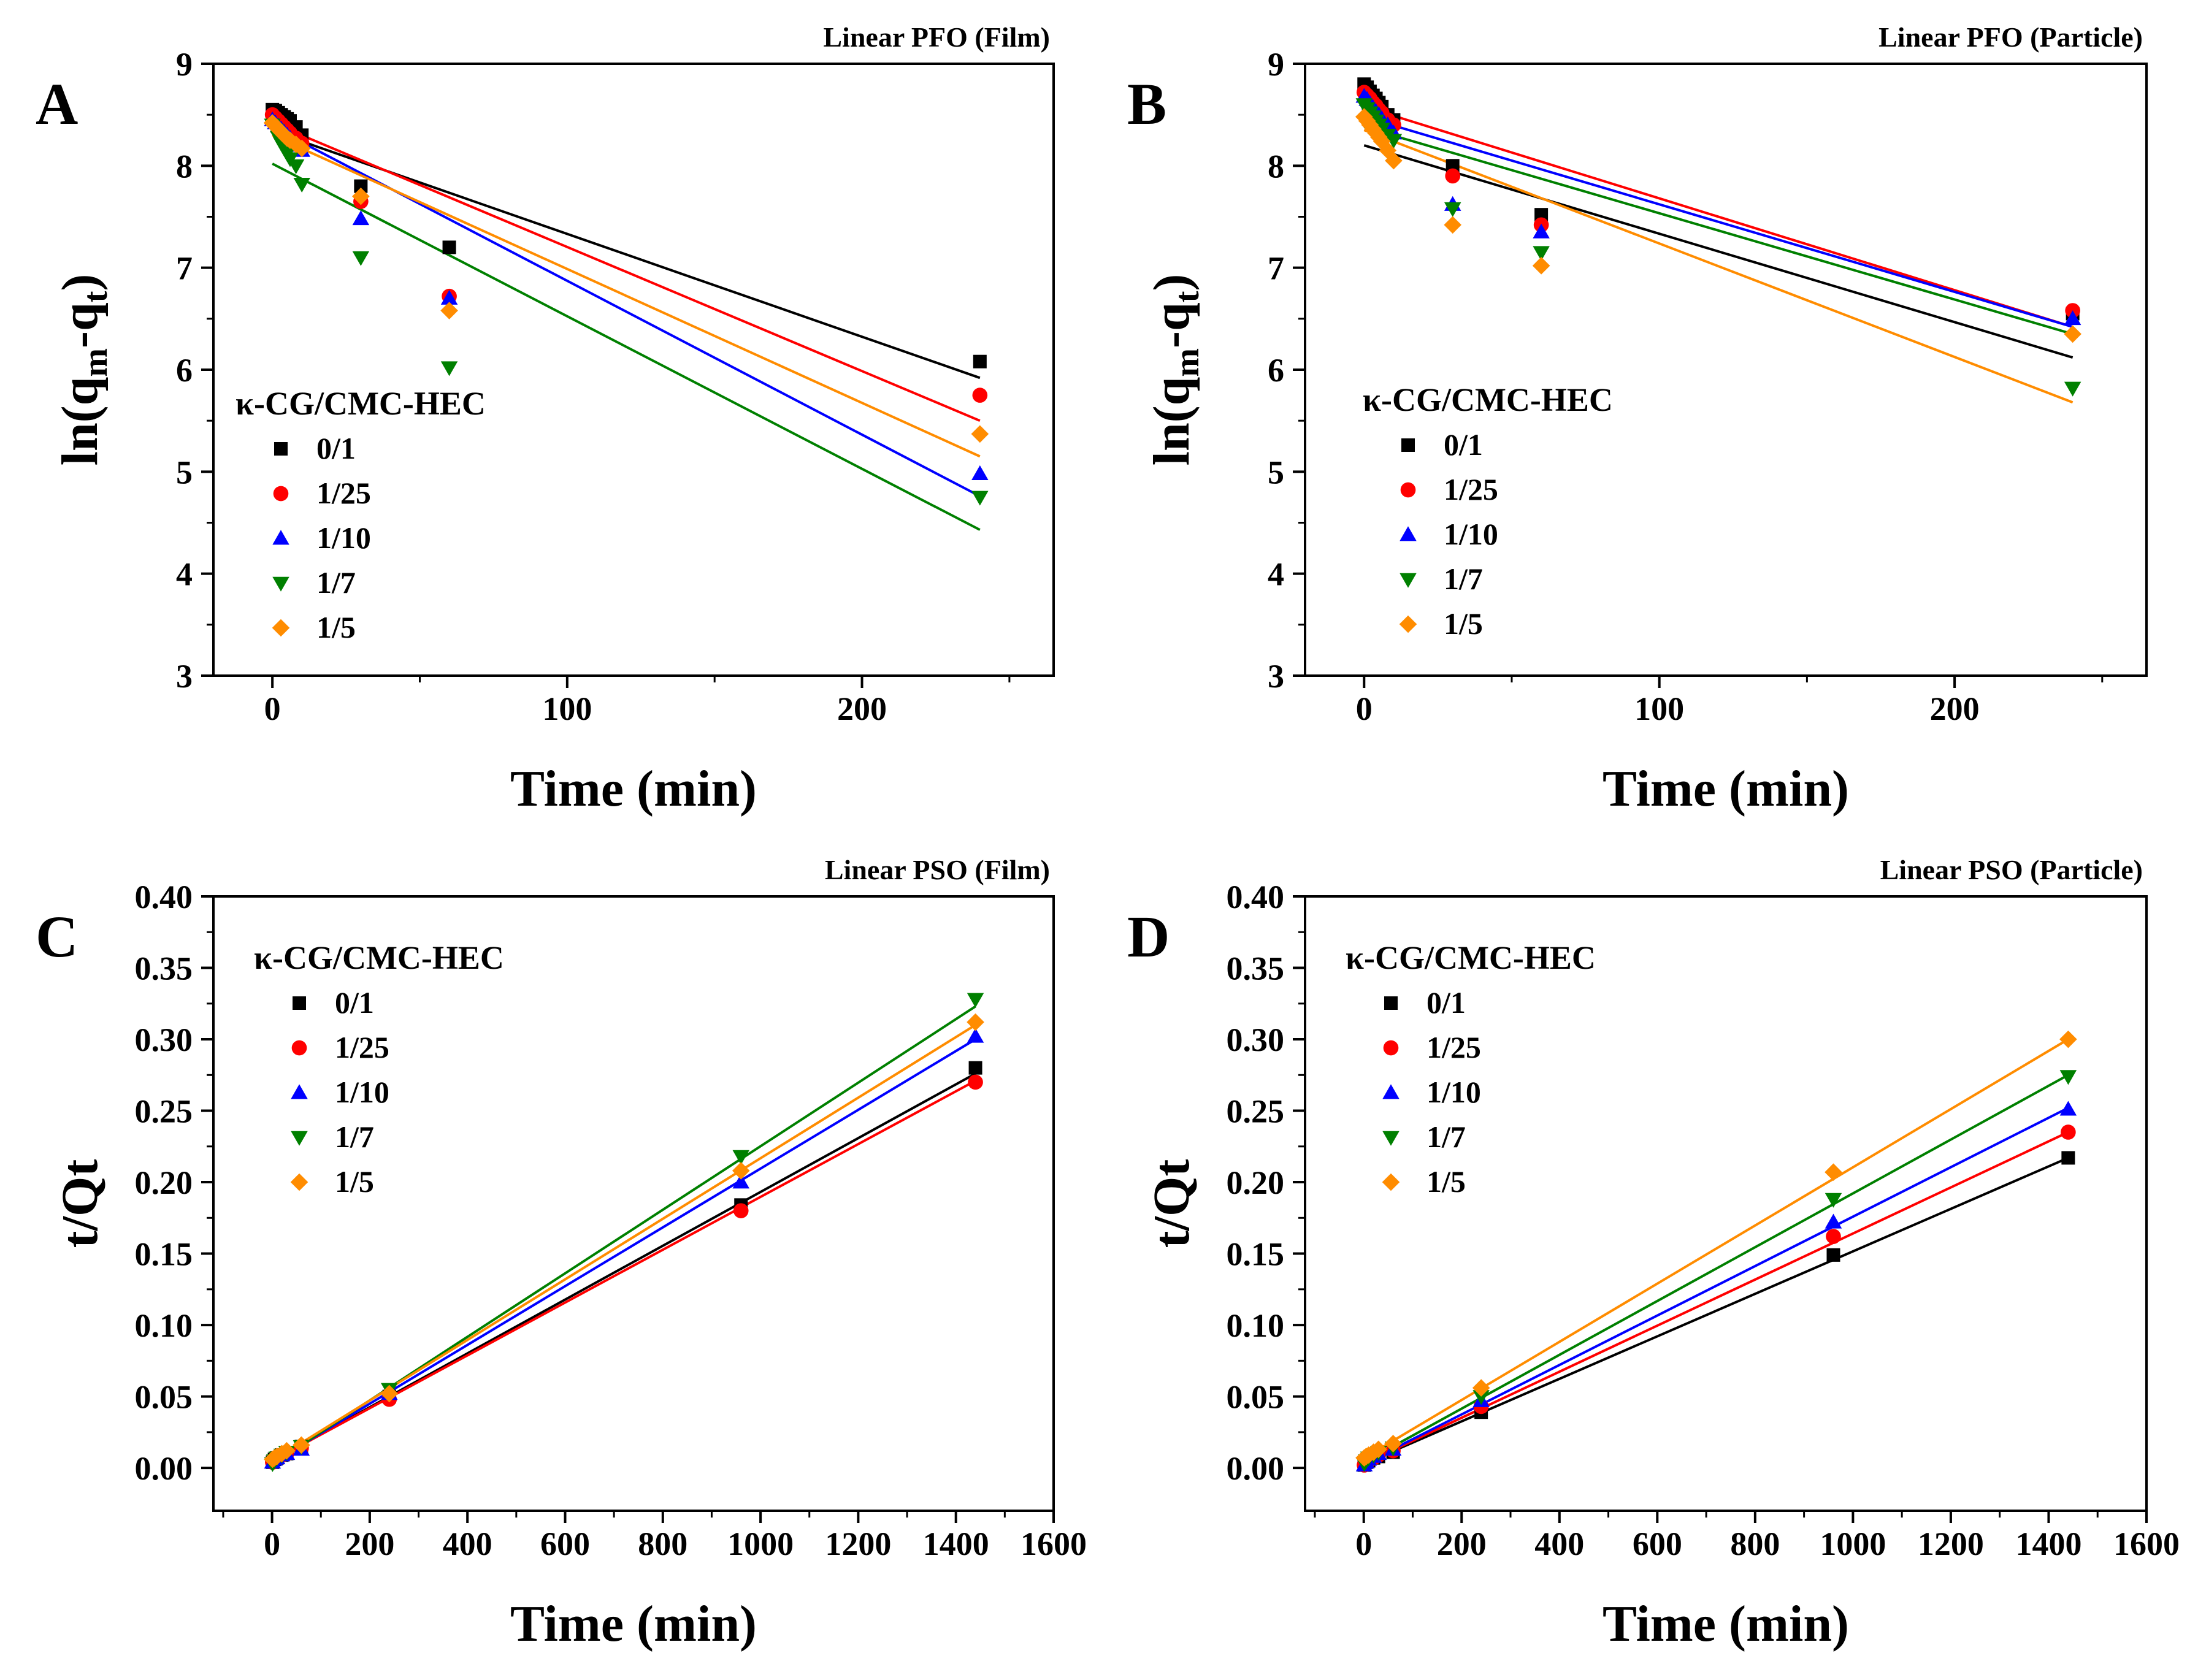 Image resolution: width=2198 pixels, height=1680 pixels. What do you see at coordinates (354, 1137) in the screenshot?
I see `legend-item: 1/7` at bounding box center [354, 1137].